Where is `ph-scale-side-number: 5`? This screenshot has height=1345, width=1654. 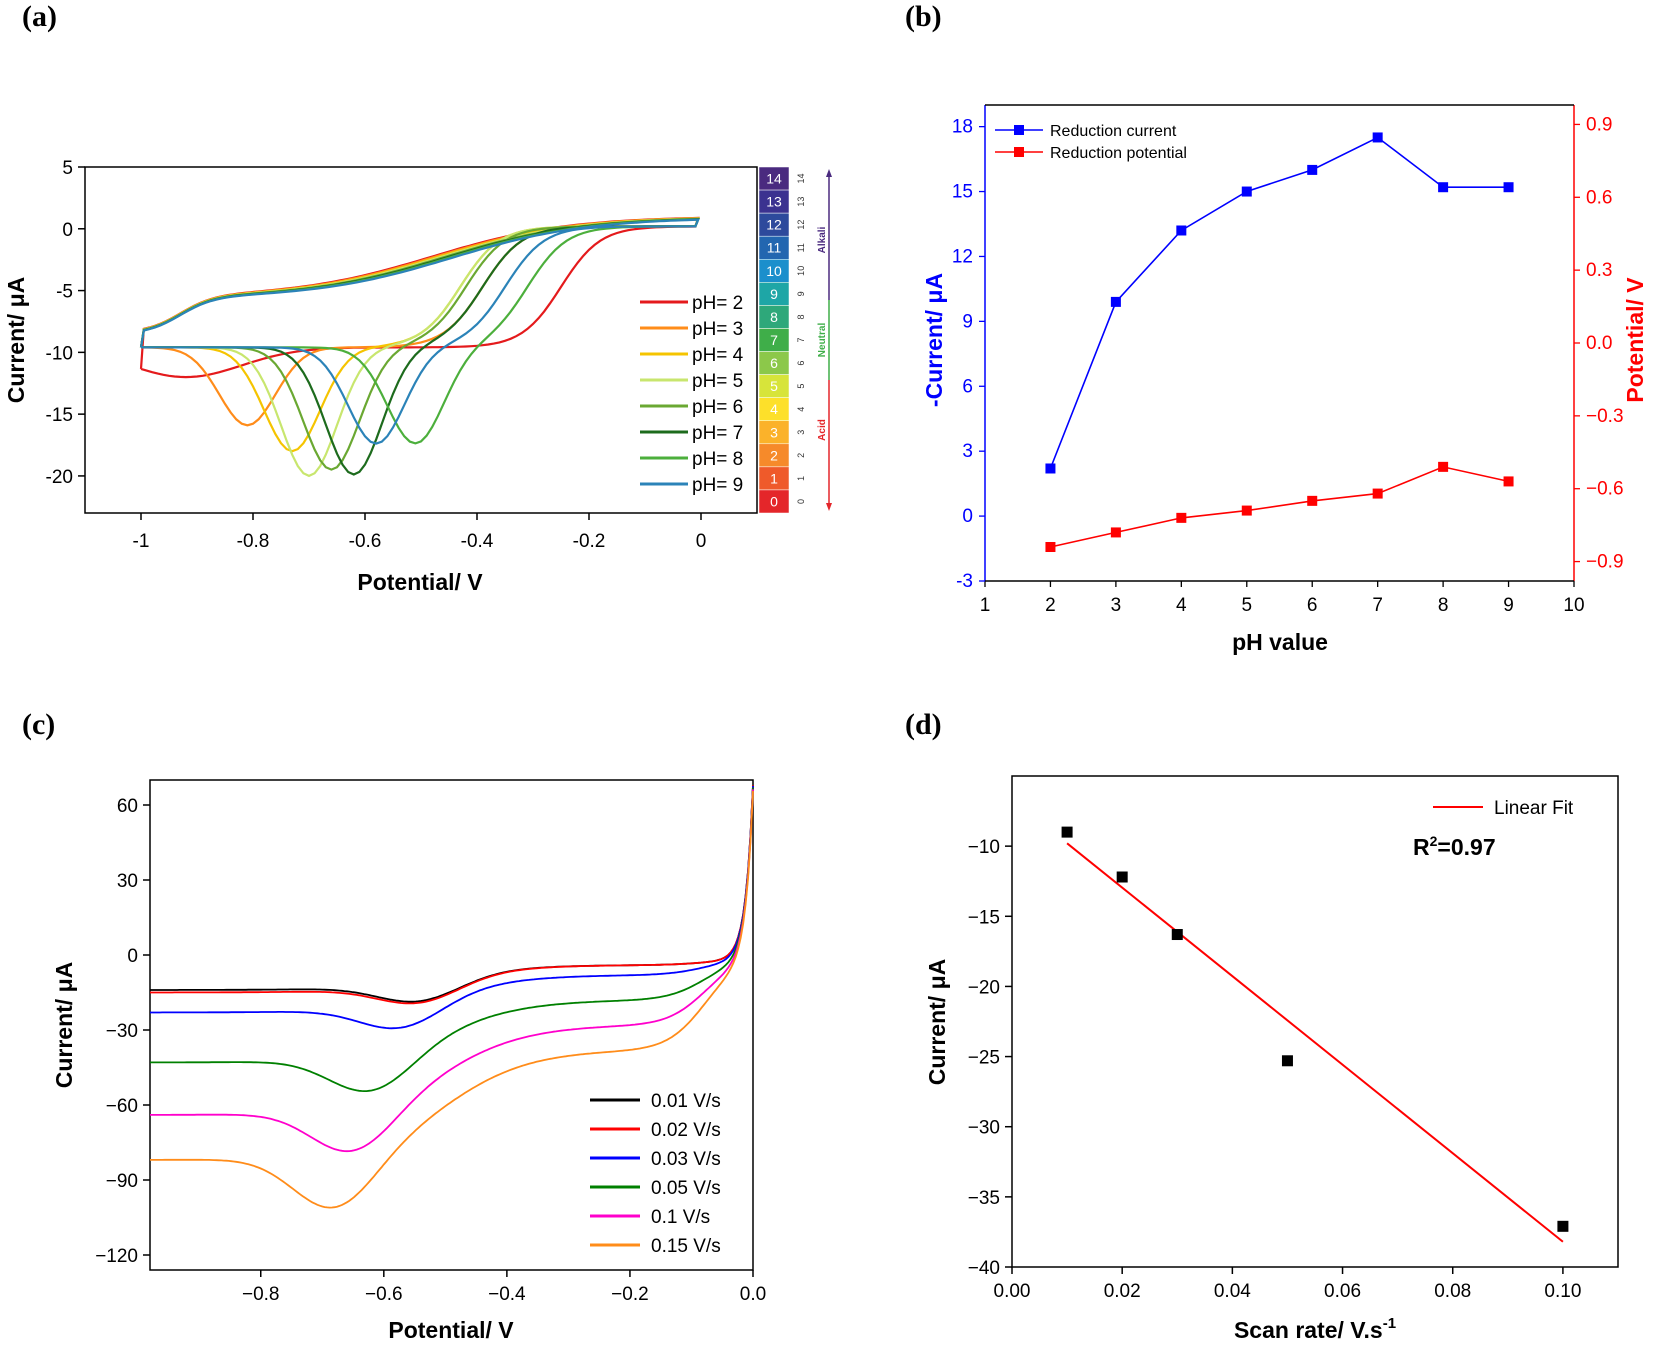
ph-scale-side-number: 5 is located at coordinates (801, 386).